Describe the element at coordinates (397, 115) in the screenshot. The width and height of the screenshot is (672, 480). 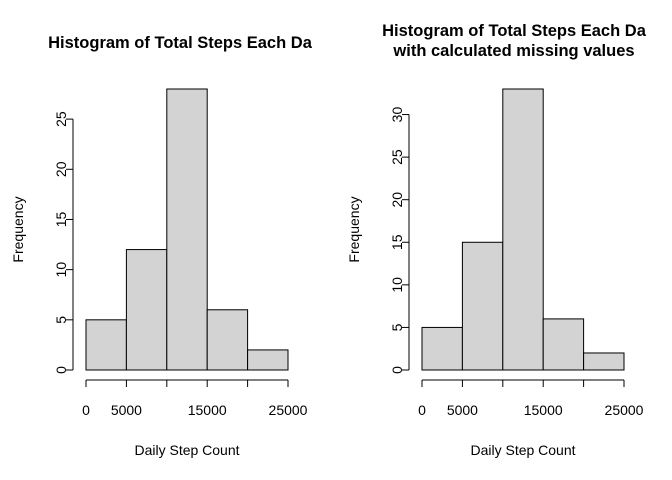
I see `y-tick-label: 30` at that location.